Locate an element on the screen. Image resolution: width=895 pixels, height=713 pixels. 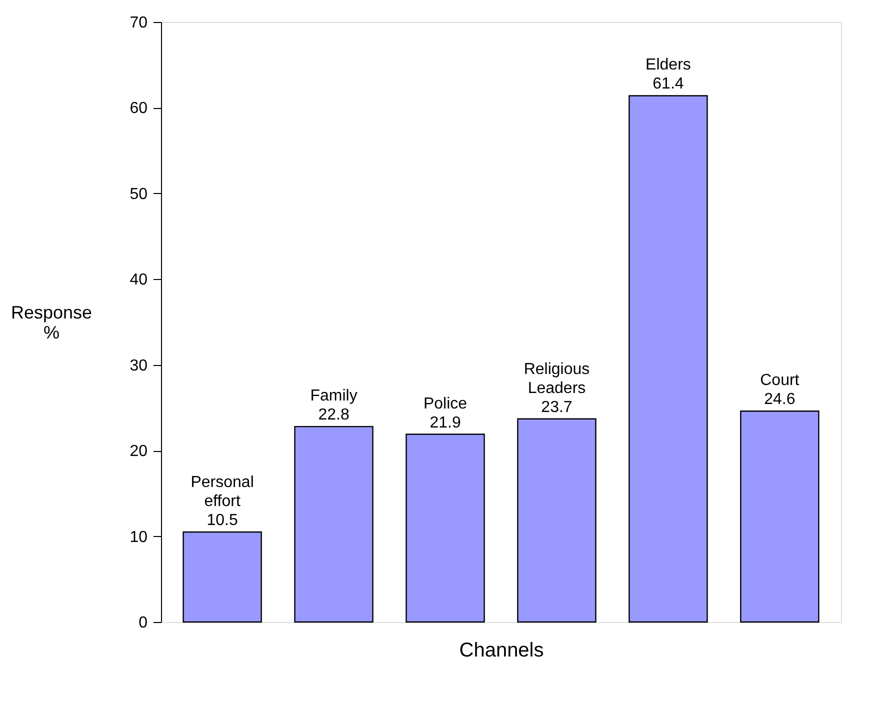
y-tick-label: 40 is located at coordinates (139, 280).